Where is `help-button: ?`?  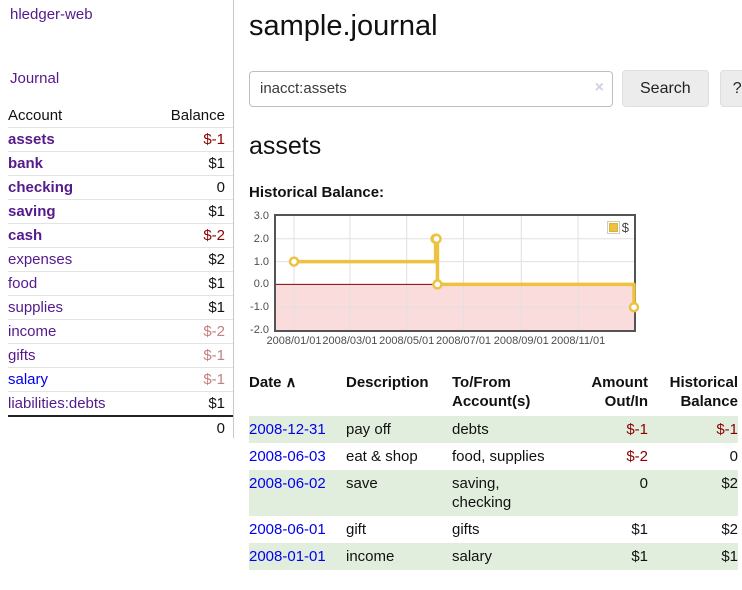
help-button: ? is located at coordinates (730, 88).